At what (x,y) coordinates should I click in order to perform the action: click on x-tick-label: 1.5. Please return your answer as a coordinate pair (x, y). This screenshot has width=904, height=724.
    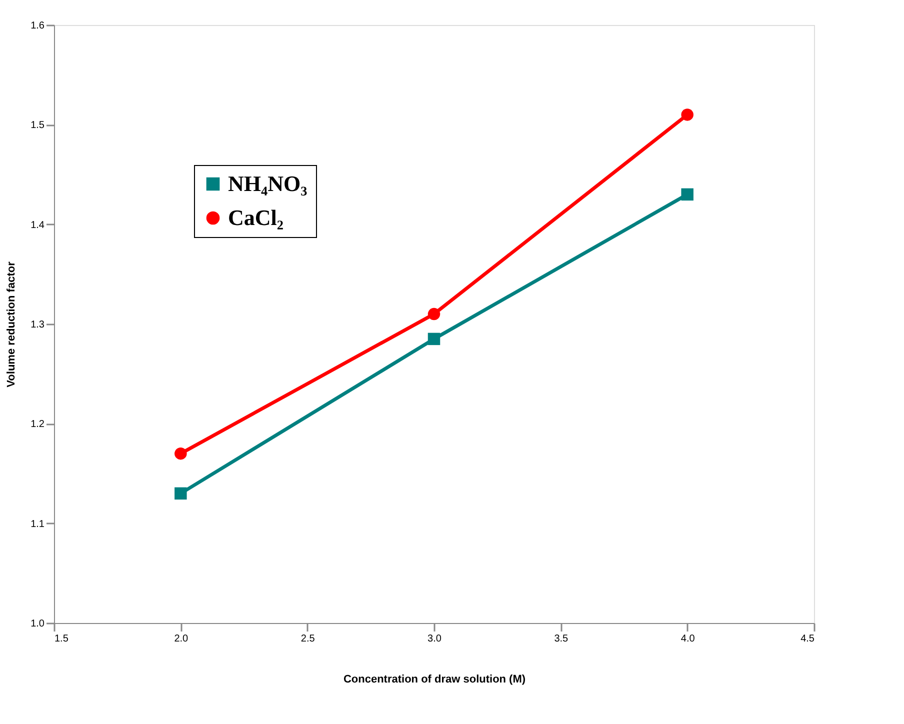
    Looking at the image, I should click on (61, 639).